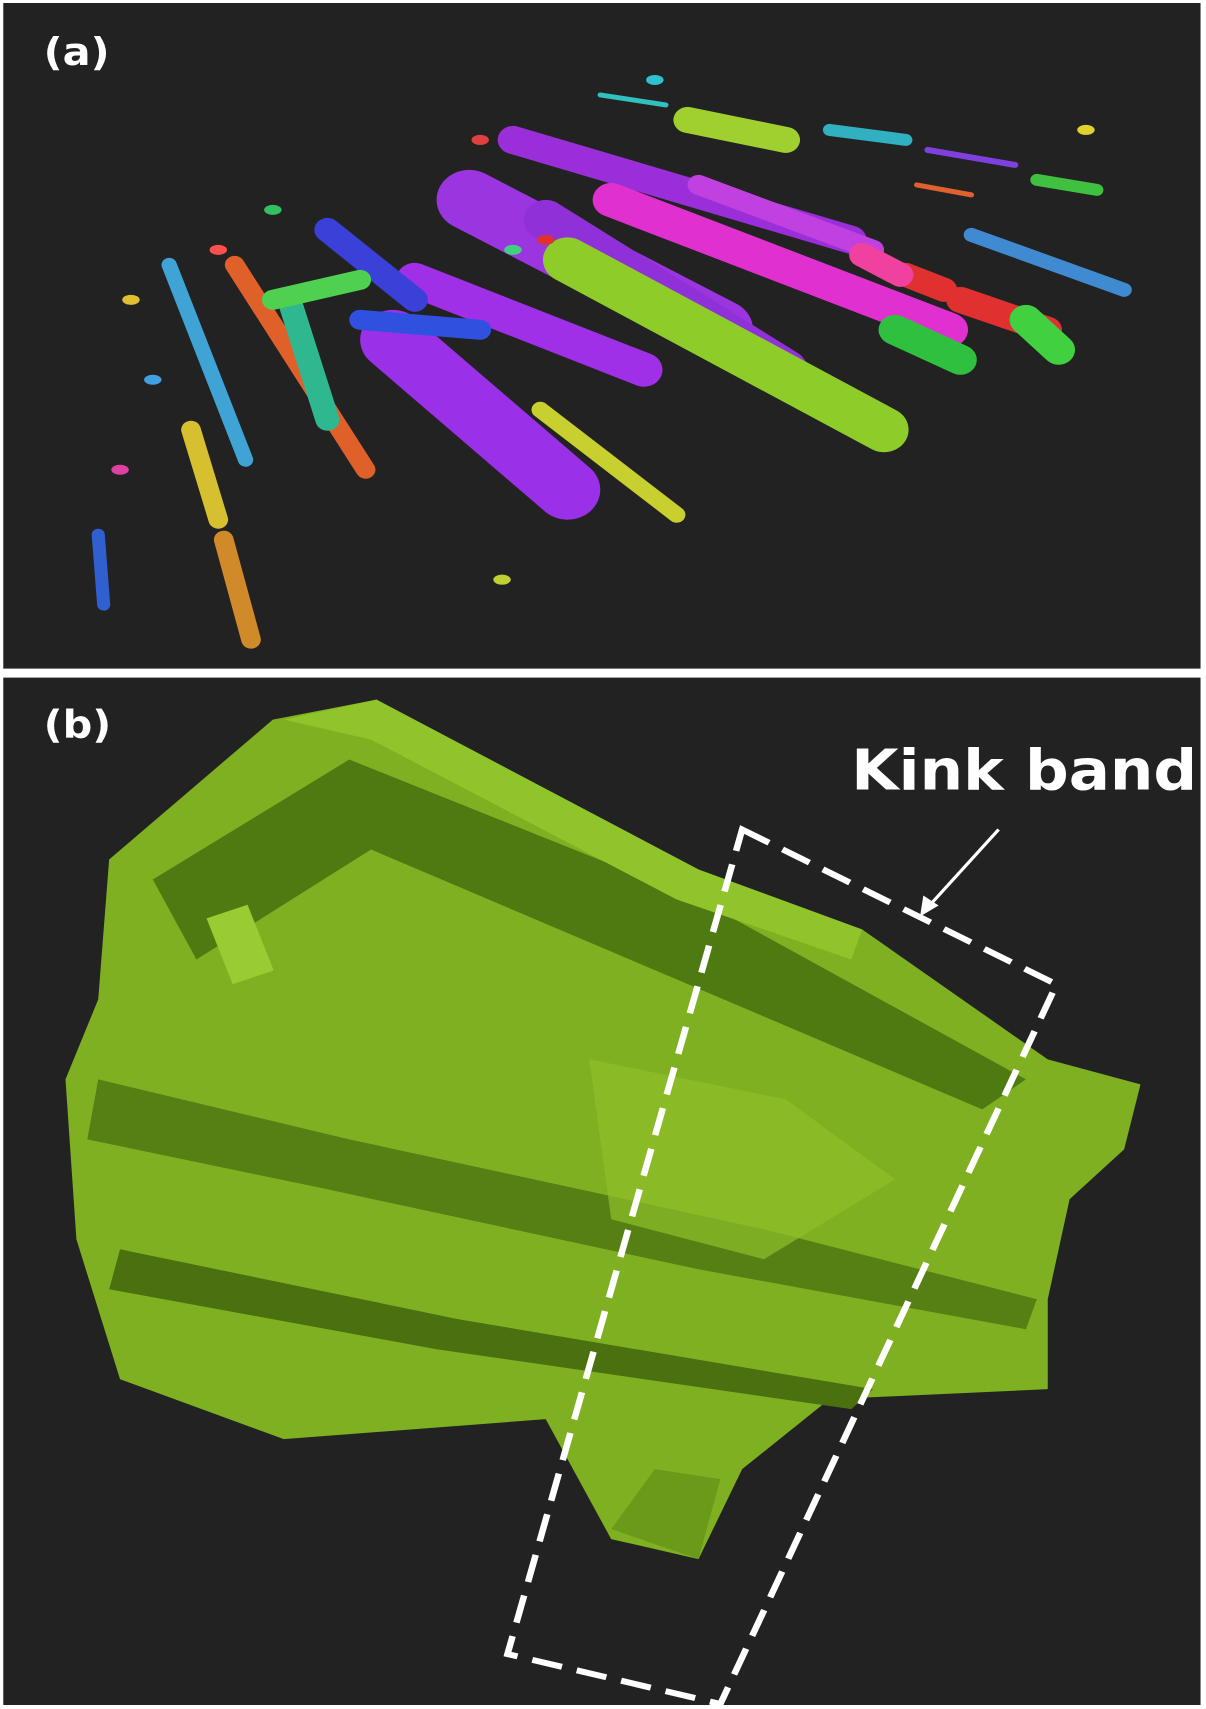 This screenshot has width=1206, height=1709. I want to click on blob, so click(666, 1514).